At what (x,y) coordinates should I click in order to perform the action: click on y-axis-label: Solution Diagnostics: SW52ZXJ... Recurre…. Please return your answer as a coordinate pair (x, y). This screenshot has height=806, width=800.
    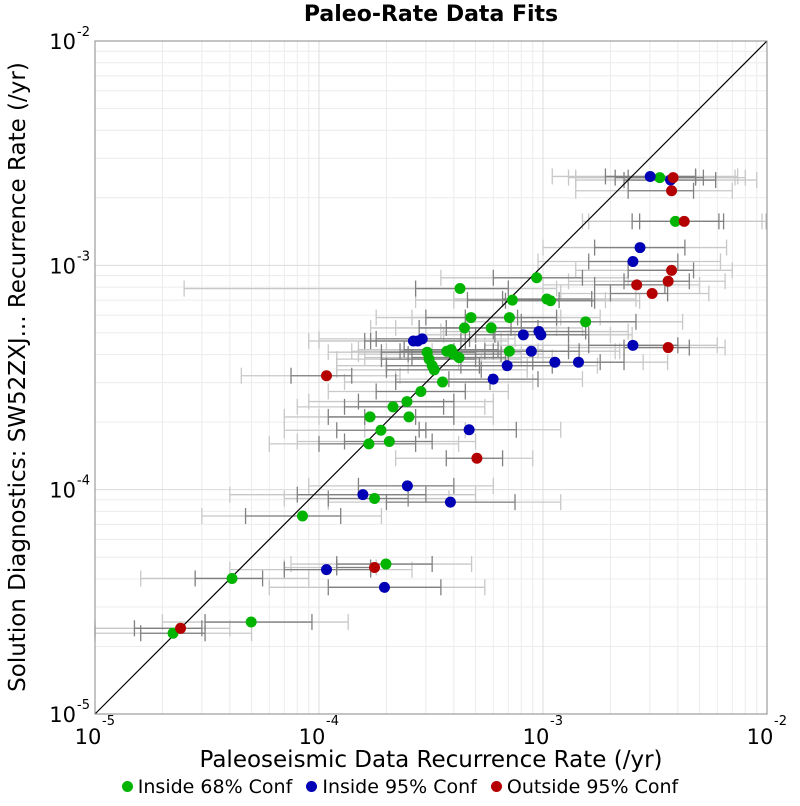
    Looking at the image, I should click on (18, 377).